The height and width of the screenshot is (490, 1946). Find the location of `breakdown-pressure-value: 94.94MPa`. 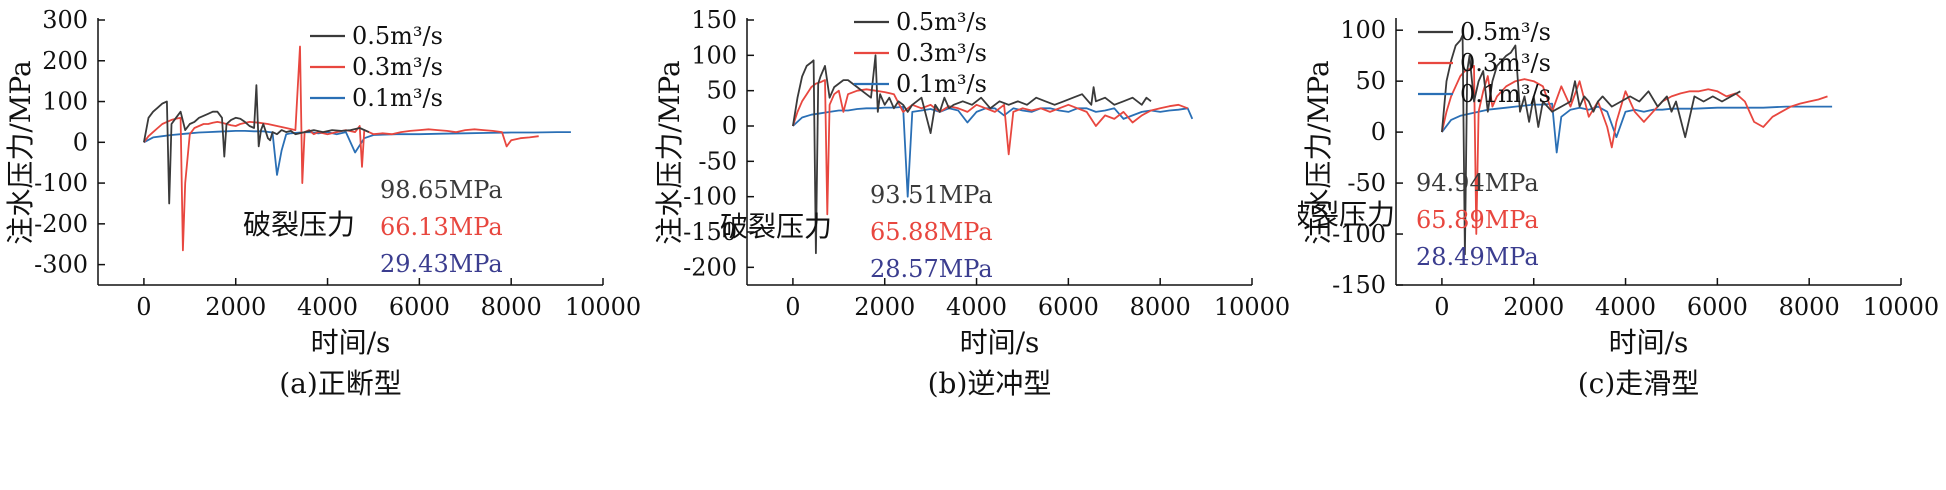

breakdown-pressure-value: 94.94MPa is located at coordinates (1477, 183).